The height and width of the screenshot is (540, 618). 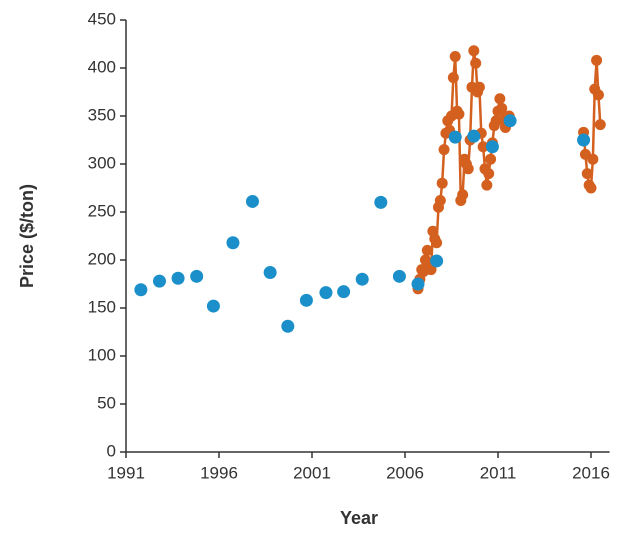 I want to click on y-tick-label: 150, so click(x=102, y=306).